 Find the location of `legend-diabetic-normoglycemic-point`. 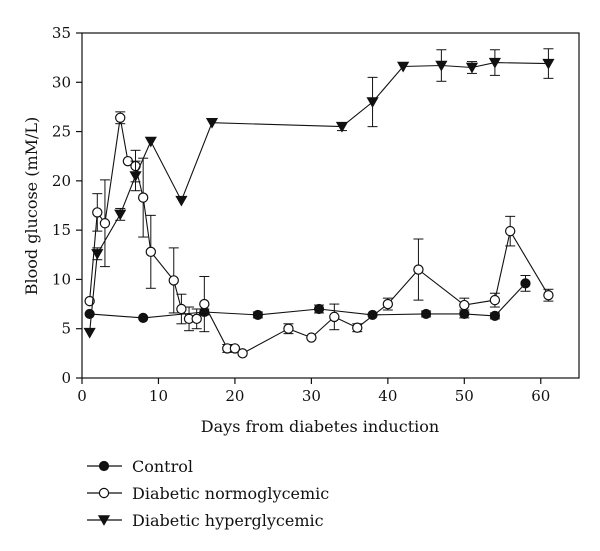

legend-diabetic-normoglycemic-point is located at coordinates (104, 493).